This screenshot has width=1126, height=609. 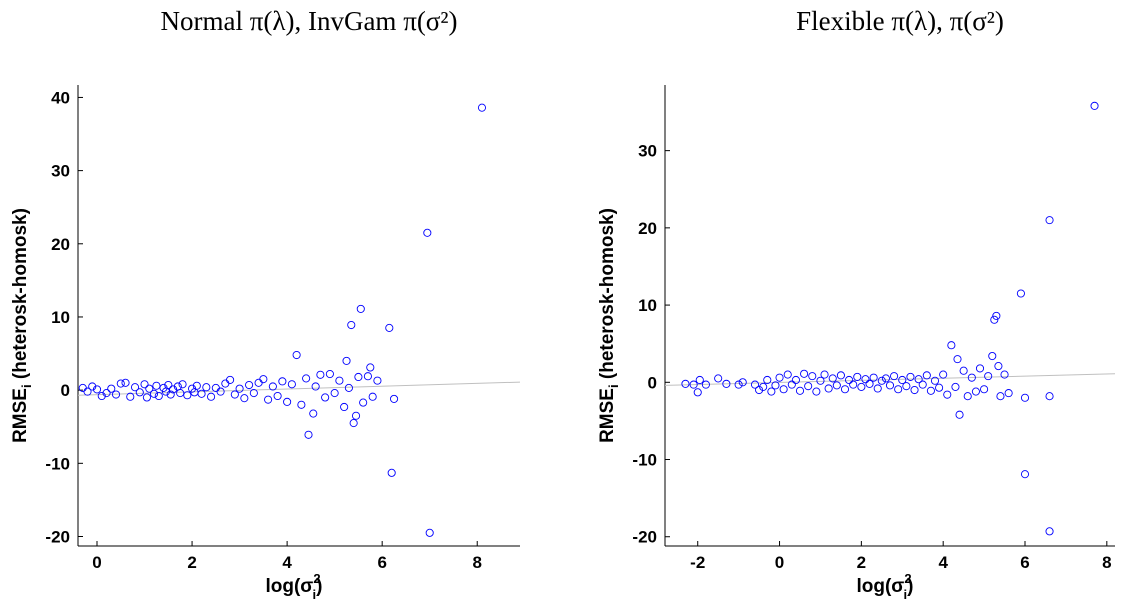 I want to click on x-tick-label: 8, so click(x=1106, y=562).